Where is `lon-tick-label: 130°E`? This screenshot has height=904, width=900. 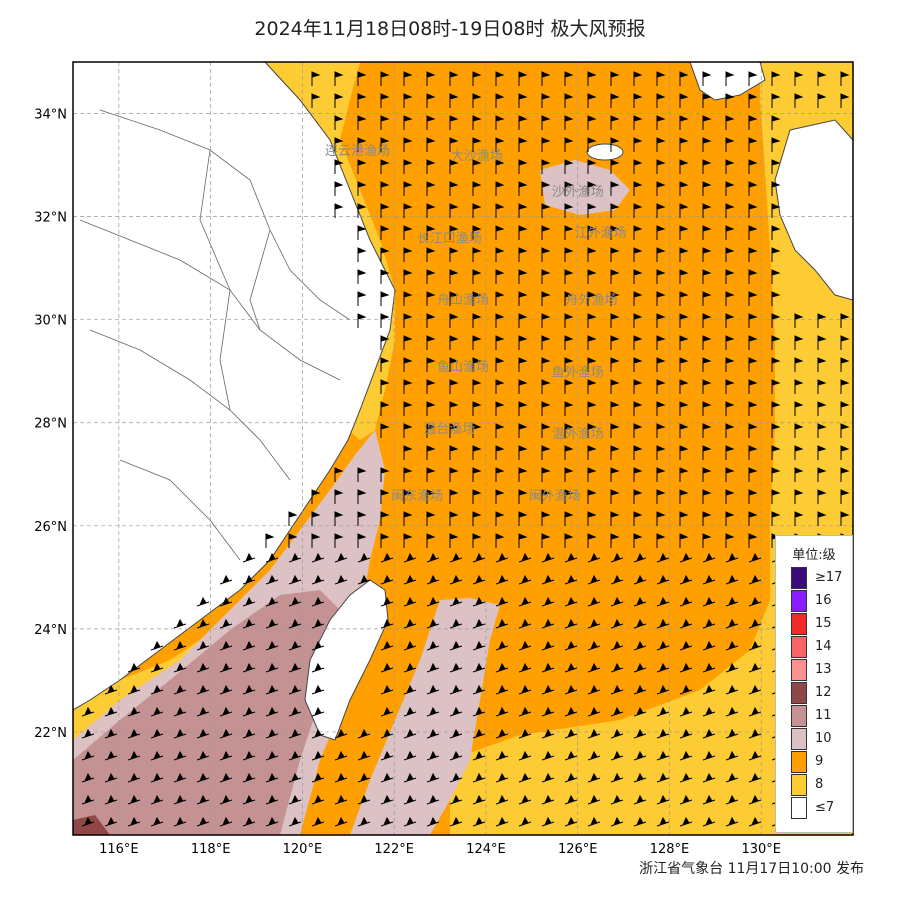
lon-tick-label: 130°E is located at coordinates (761, 849).